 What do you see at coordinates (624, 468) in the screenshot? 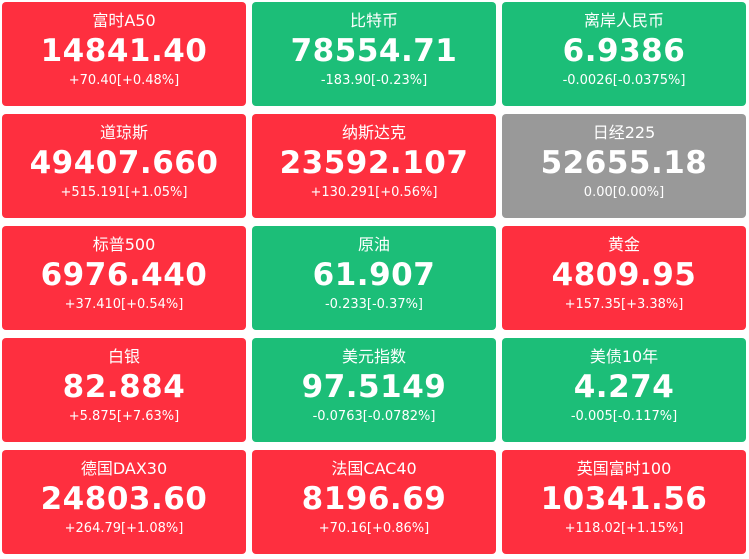
I see `quote-name: 英国富时100` at bounding box center [624, 468].